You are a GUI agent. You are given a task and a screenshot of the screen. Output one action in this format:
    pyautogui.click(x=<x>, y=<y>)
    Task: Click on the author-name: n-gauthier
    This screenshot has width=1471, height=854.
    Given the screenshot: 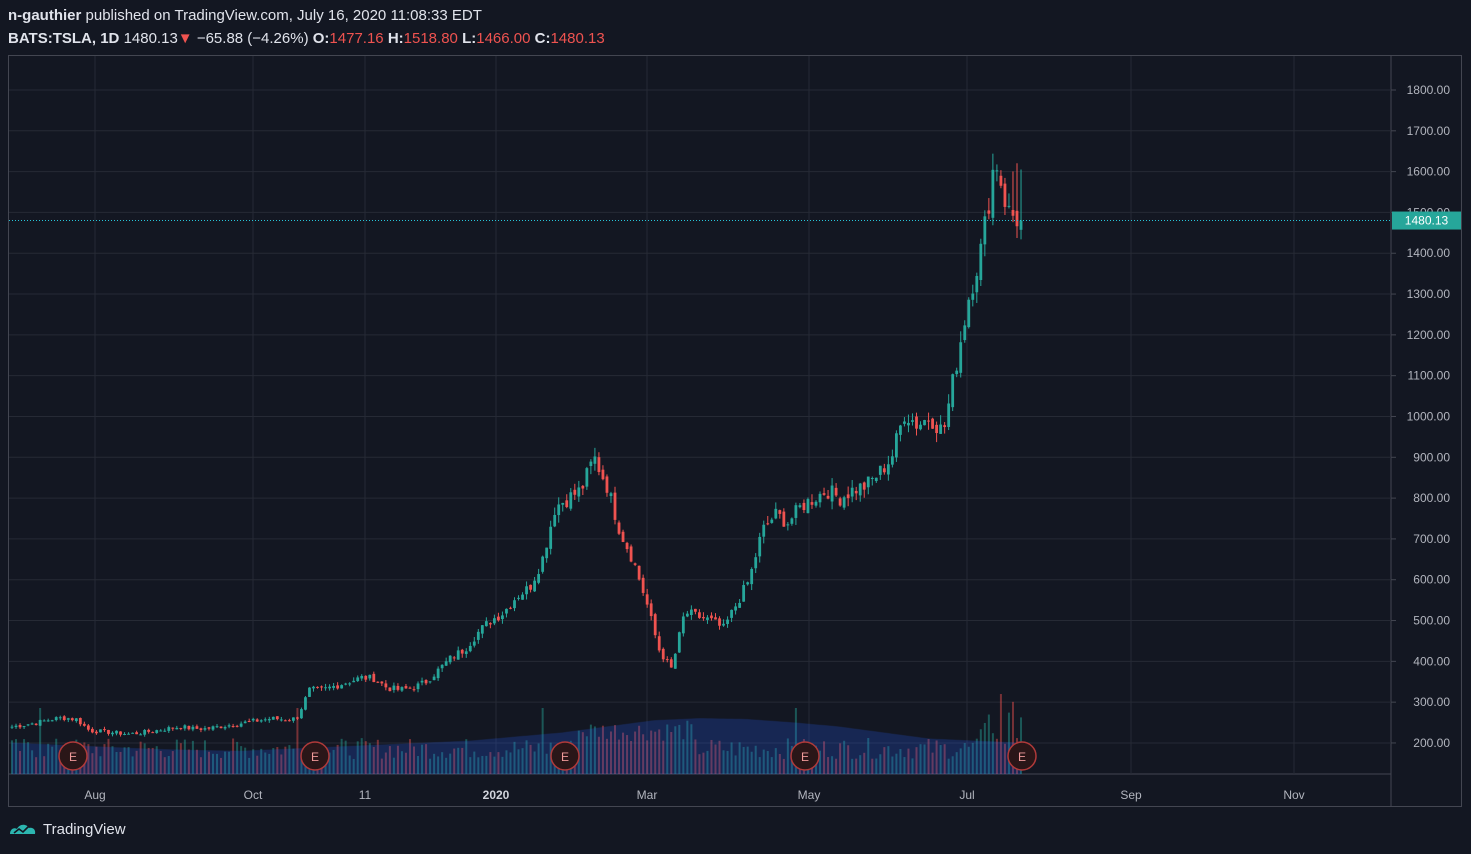 What is the action you would take?
    pyautogui.click(x=45, y=15)
    